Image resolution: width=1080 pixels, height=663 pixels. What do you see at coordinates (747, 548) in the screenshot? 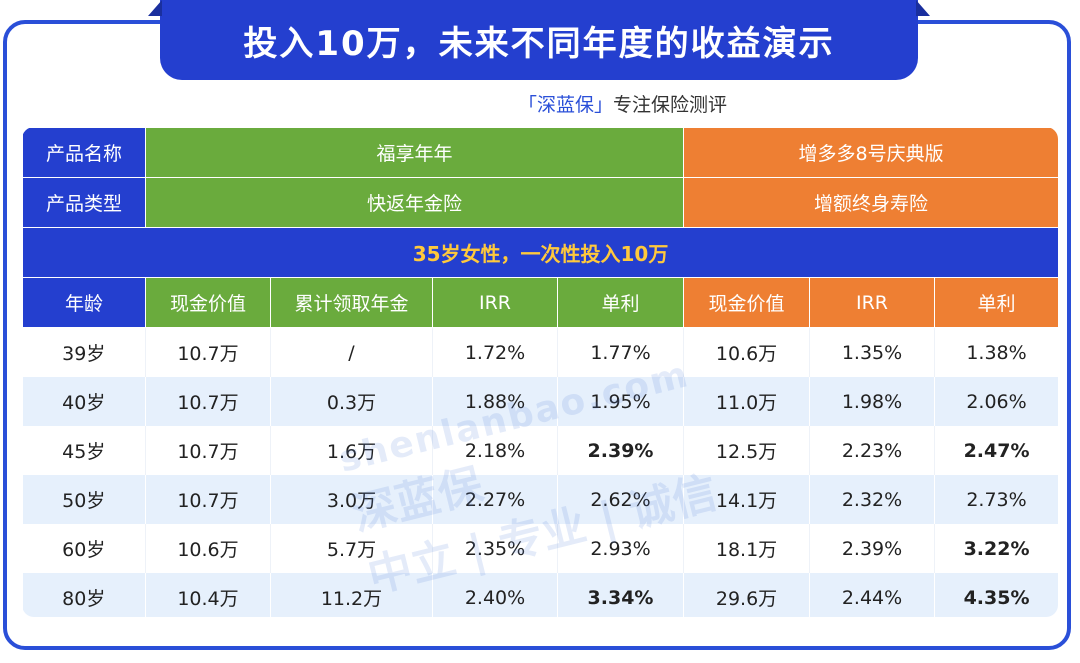
I see `cell-b-cash-value: 18.1万` at bounding box center [747, 548].